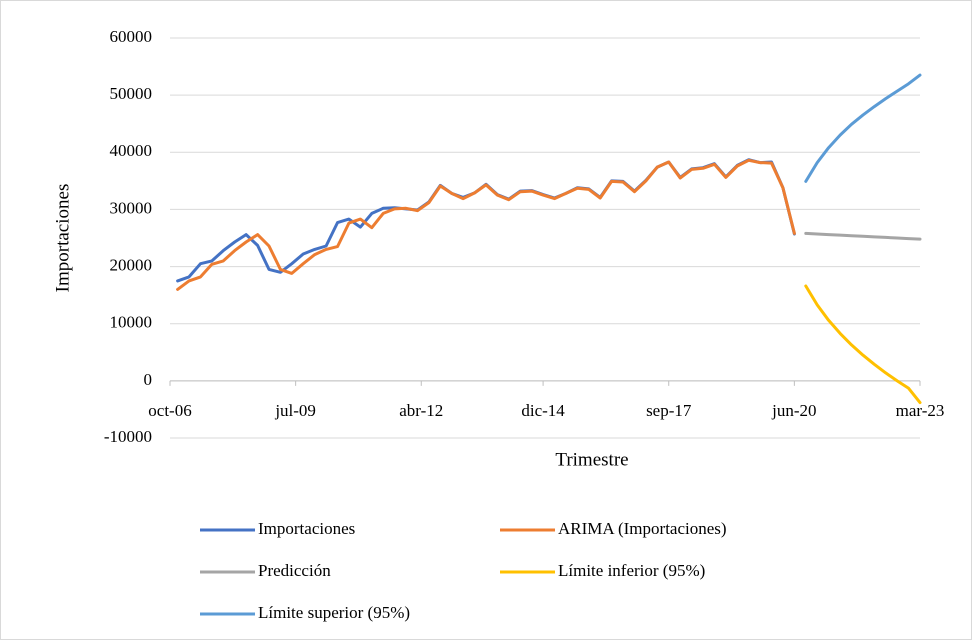  Describe the element at coordinates (669, 410) in the screenshot. I see `x-tick-label: sep-17` at that location.